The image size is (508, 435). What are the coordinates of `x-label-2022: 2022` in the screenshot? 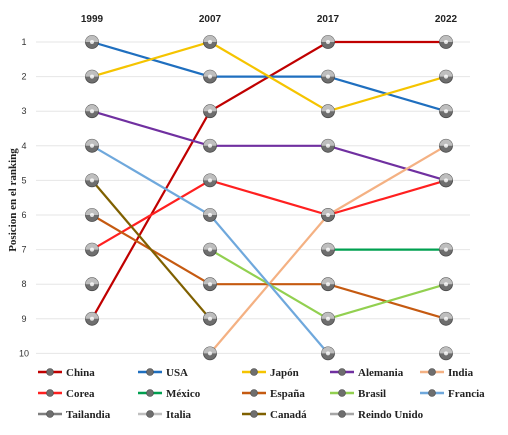 It's located at (446, 19).